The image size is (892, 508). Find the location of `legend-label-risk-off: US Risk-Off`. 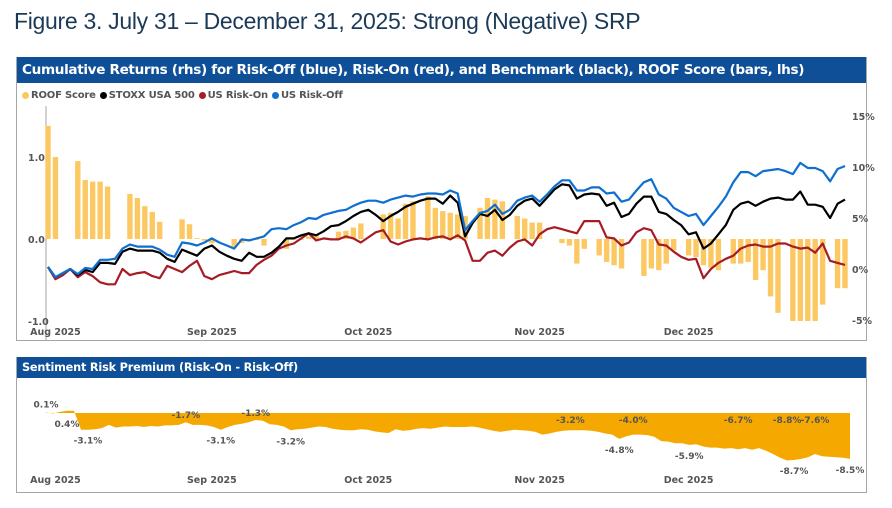

legend-label-risk-off: US Risk-Off is located at coordinates (311, 95).